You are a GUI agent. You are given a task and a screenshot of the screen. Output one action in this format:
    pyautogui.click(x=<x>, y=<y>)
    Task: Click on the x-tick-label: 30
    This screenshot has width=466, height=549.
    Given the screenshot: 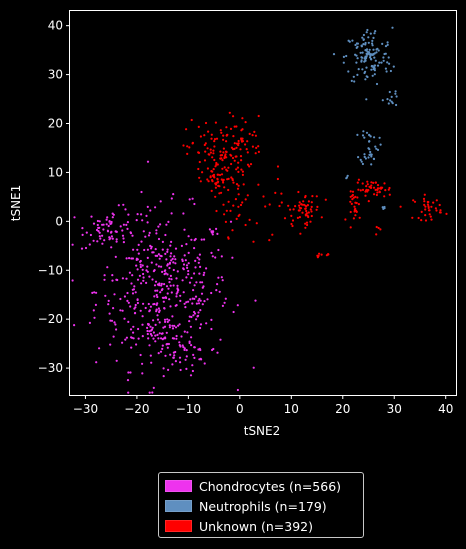 What is the action you would take?
    pyautogui.click(x=394, y=409)
    